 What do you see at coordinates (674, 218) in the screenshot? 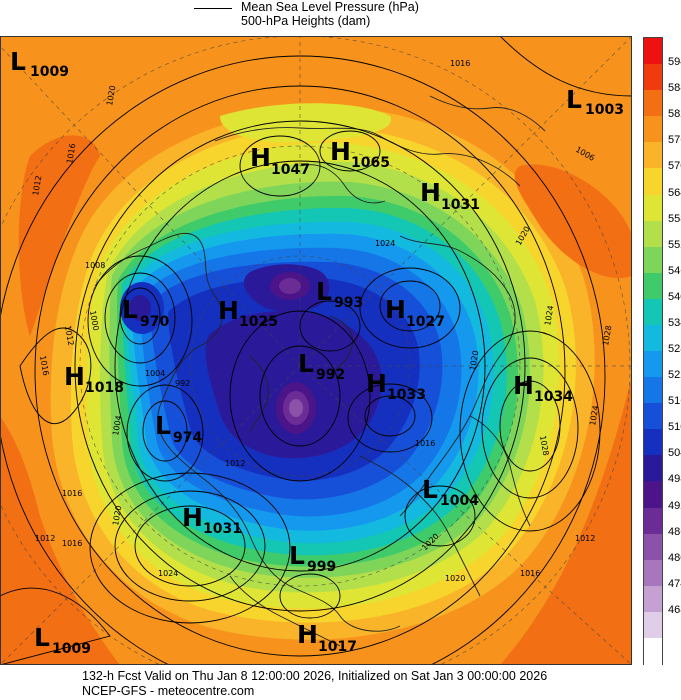
I see `color-scale-label: 558` at bounding box center [674, 218].